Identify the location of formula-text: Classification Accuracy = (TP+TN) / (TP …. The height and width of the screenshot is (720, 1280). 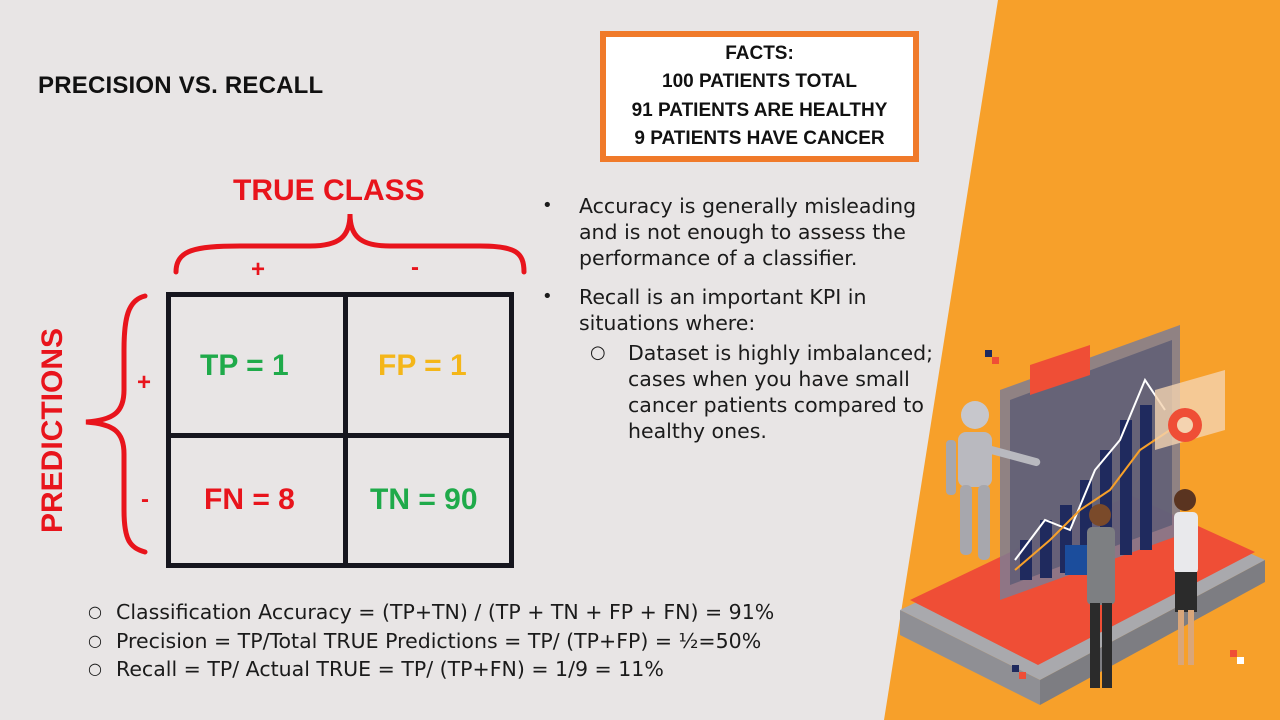
(445, 612).